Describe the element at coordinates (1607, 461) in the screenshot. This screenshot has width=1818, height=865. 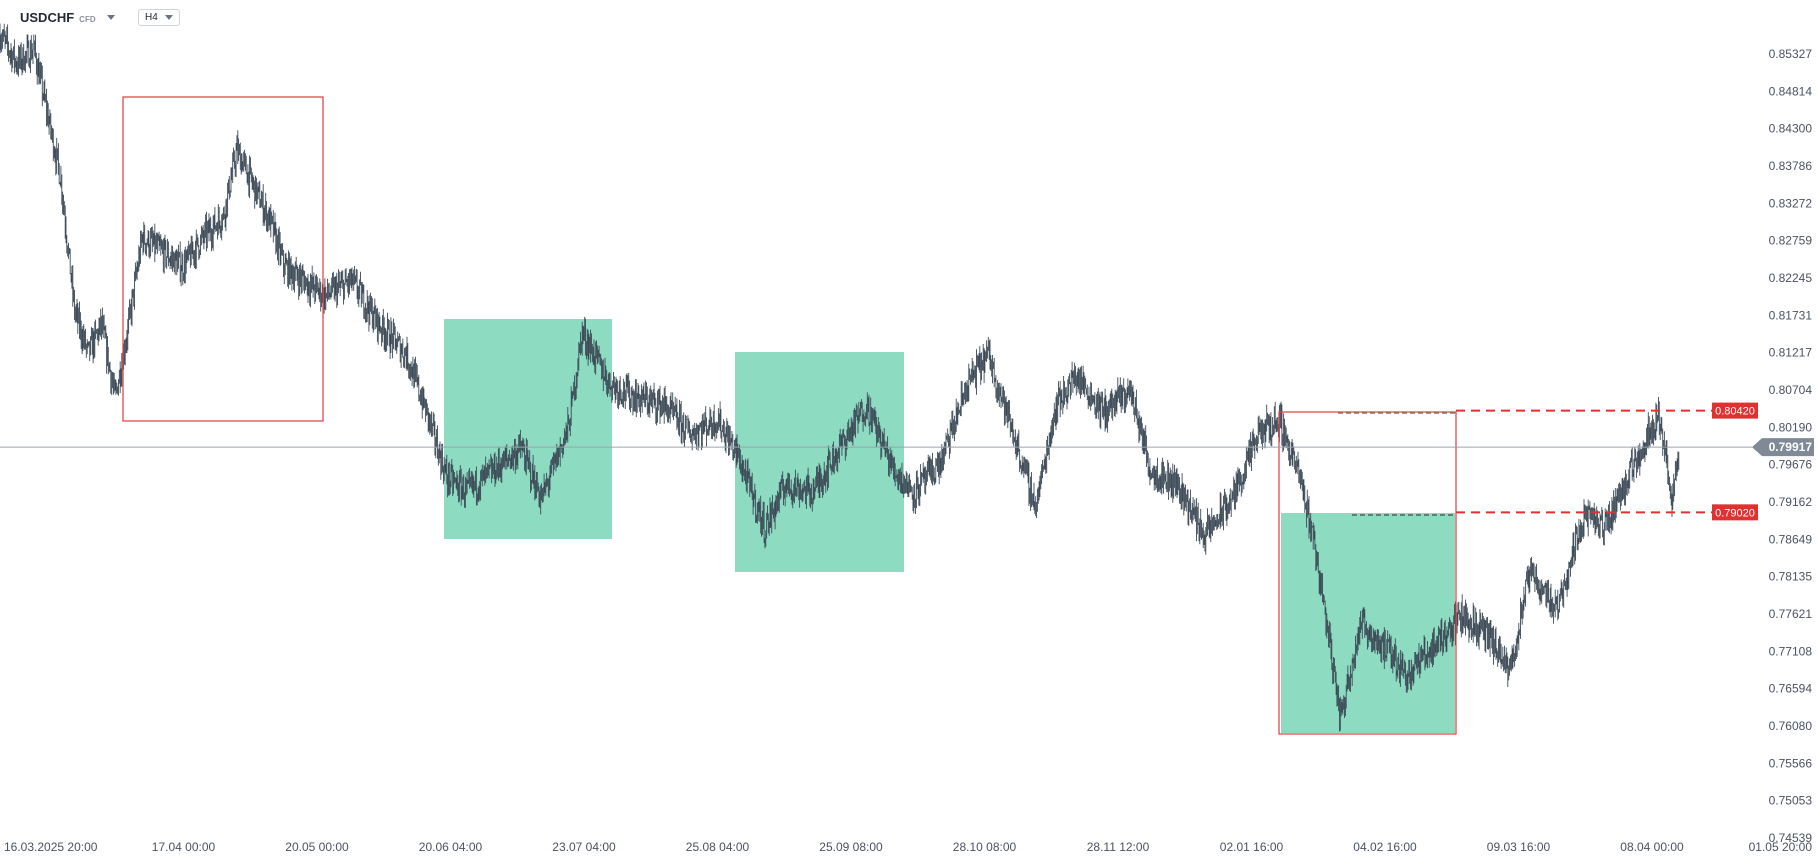
I see `levels-layer: 0.80420 0.79020` at that location.